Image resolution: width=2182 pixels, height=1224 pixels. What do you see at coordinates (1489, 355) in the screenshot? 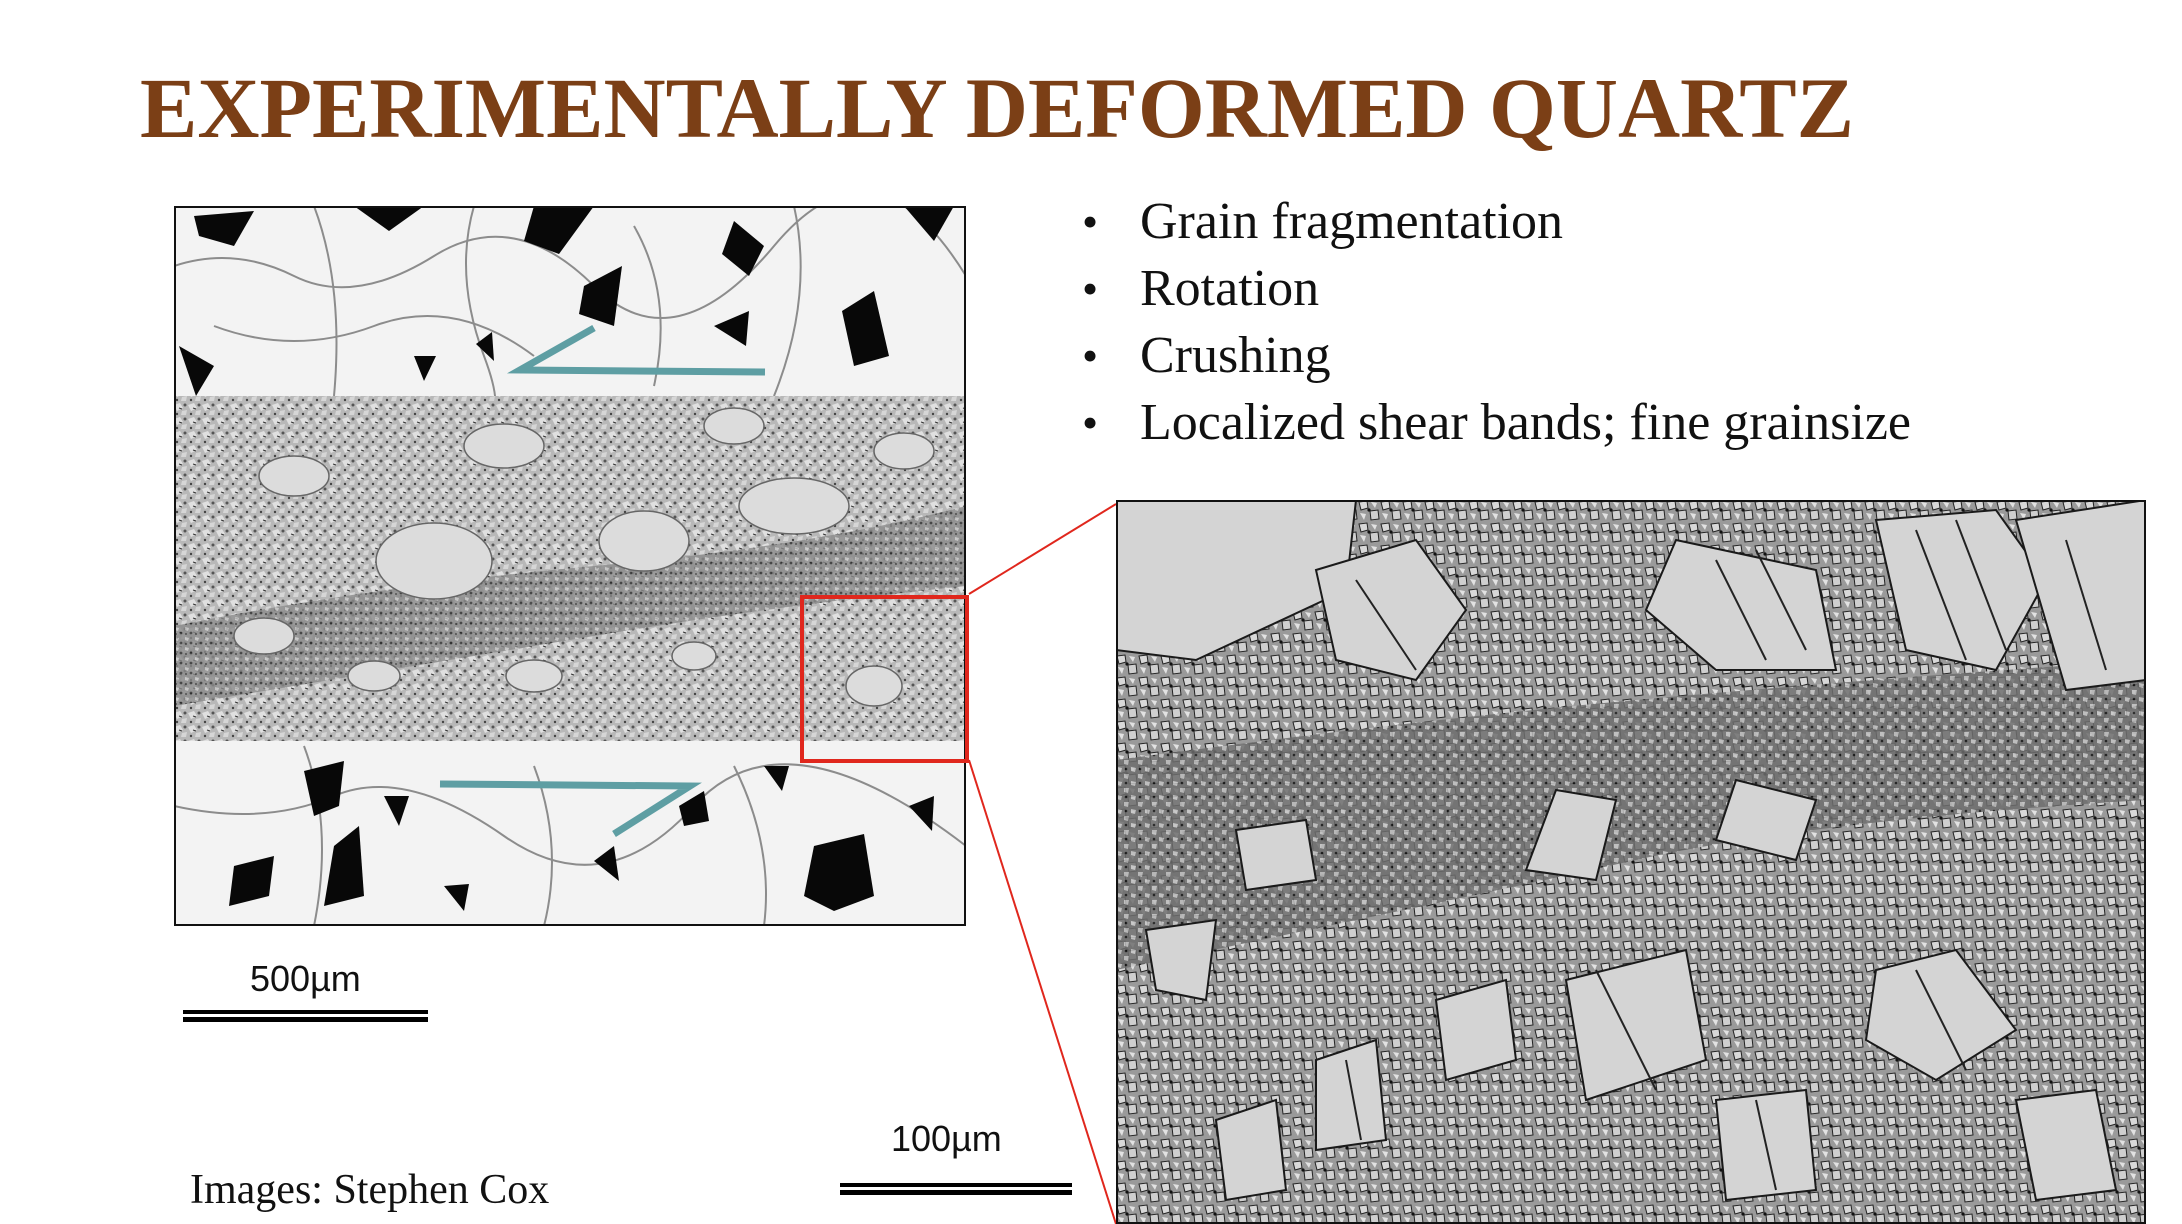
I see `bullet-item: Crushing` at bounding box center [1489, 355].